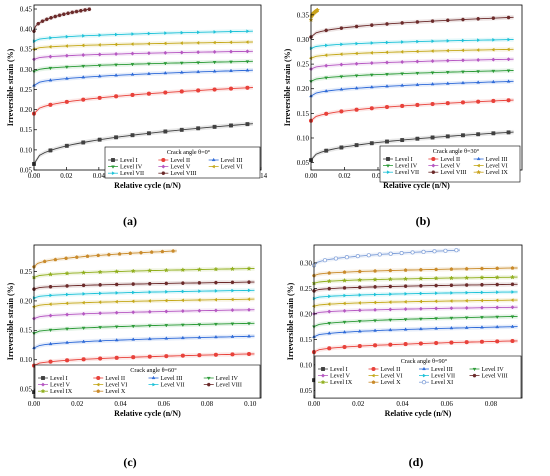 This screenshot has width=550, height=476. Describe the element at coordinates (172, 378) in the screenshot. I see `legend-label: Level III` at that location.